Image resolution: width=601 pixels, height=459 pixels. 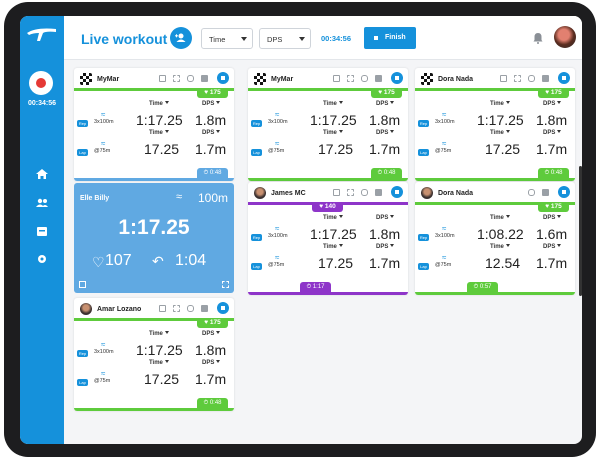 I want to click on team-icon, so click(x=42, y=203).